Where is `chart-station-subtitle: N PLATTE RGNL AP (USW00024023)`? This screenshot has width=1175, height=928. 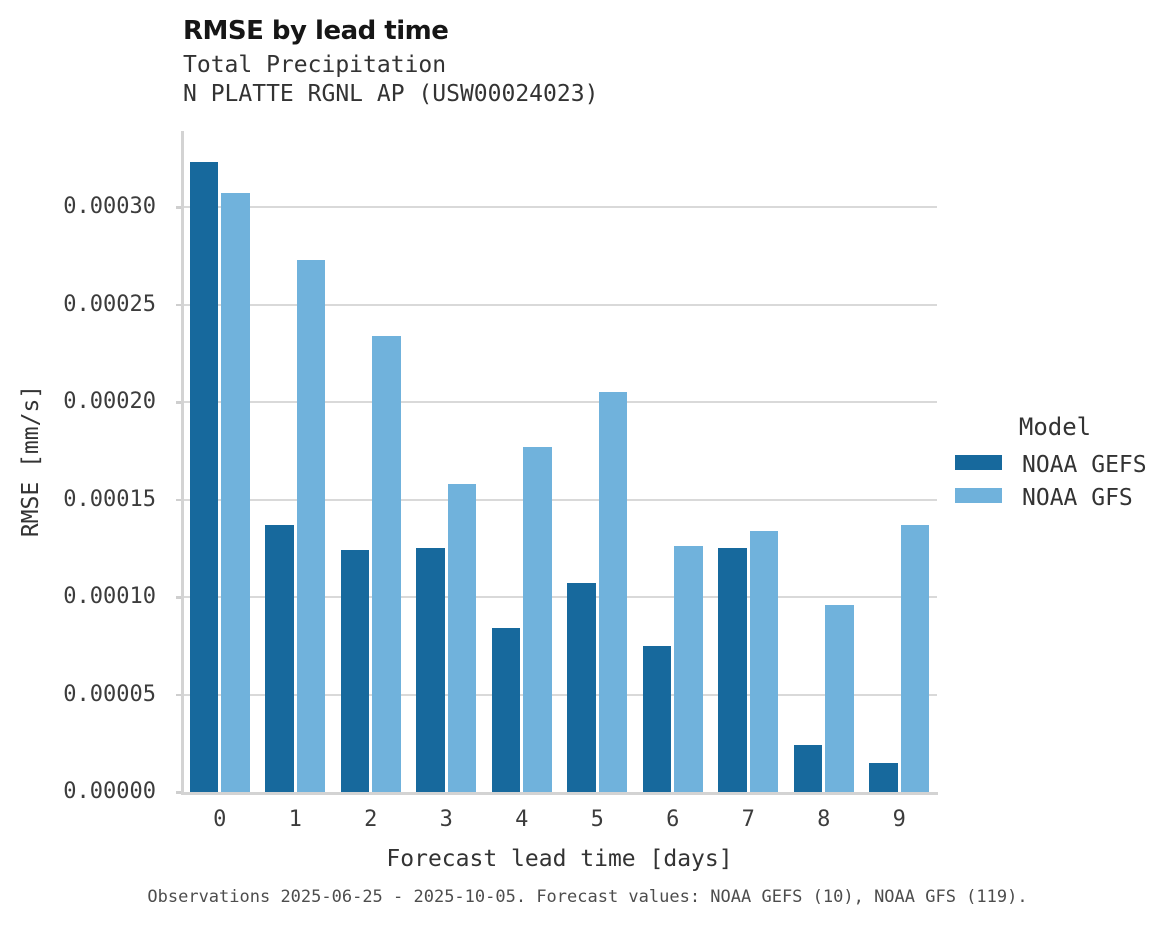 chart-station-subtitle: N PLATTE RGNL AP (USW00024023) is located at coordinates (391, 94).